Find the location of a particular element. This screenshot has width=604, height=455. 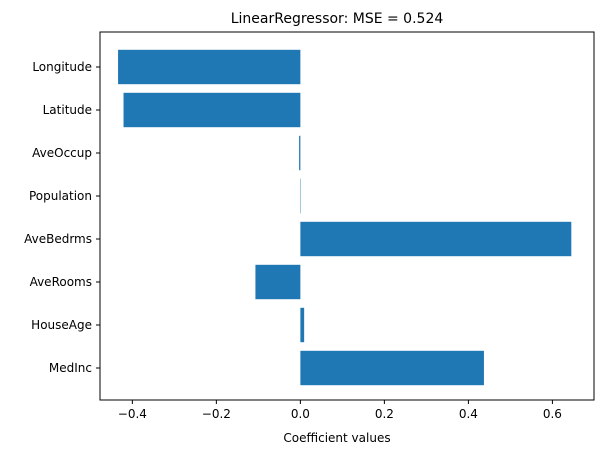

x-tick-label: 0.2 is located at coordinates (384, 414).